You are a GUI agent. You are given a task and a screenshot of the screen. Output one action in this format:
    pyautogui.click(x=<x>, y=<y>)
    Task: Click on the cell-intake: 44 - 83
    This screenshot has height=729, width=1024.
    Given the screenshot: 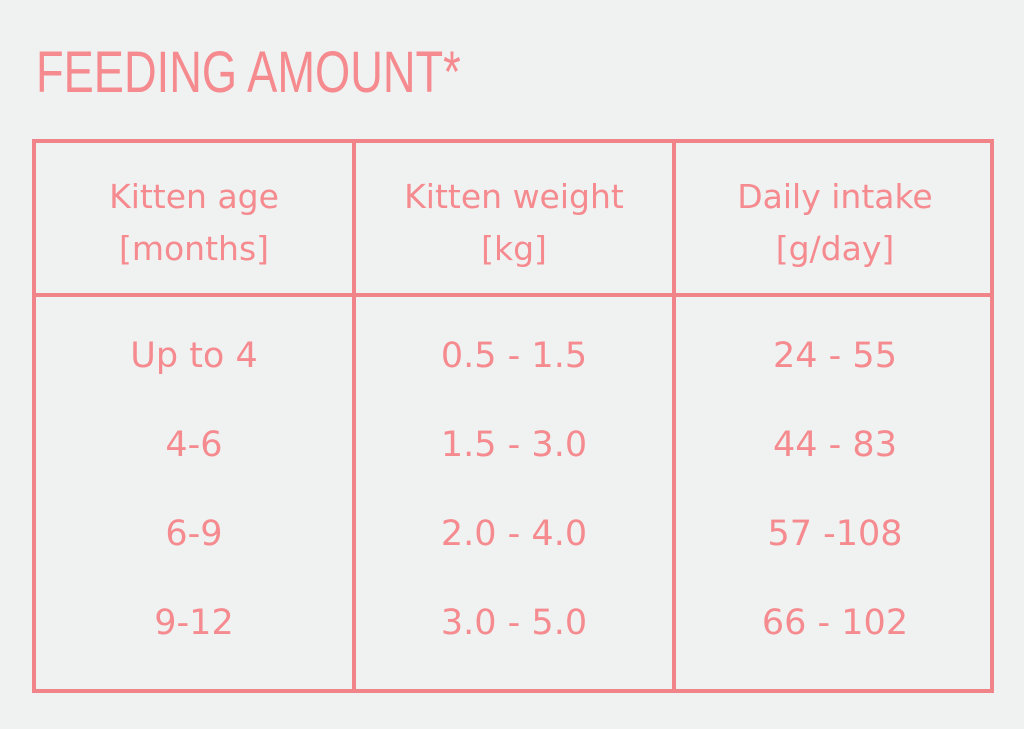 What is the action you would take?
    pyautogui.click(x=835, y=445)
    